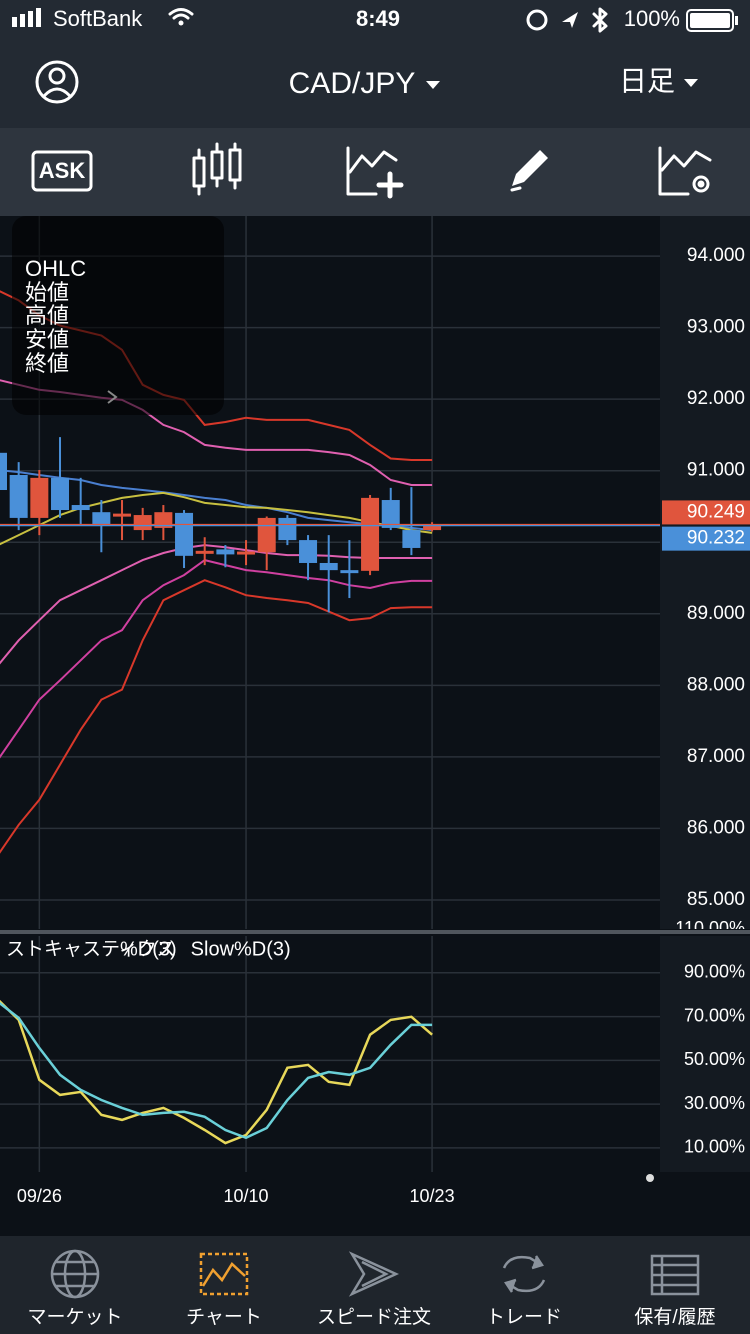 The image size is (750, 1334). I want to click on stoch-plot, so click(216, 1072).